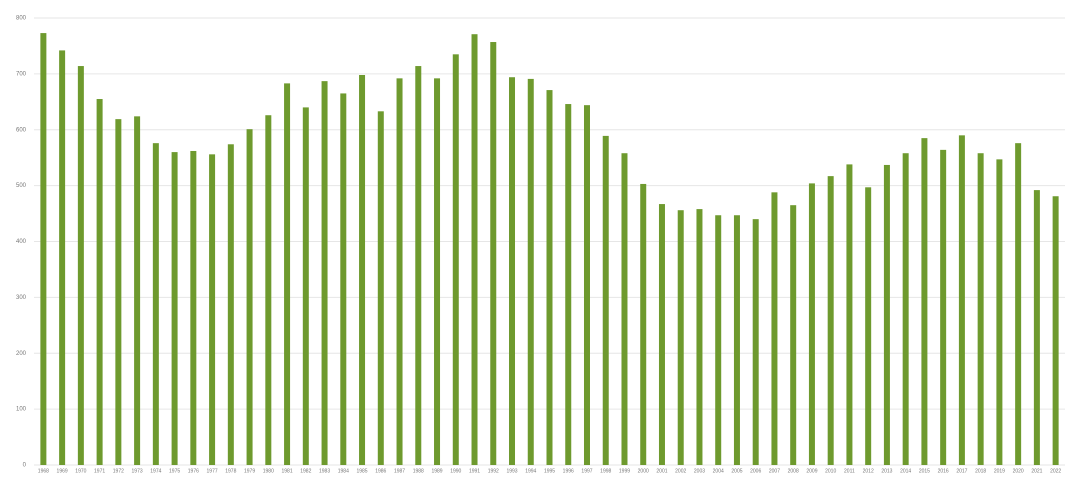 This screenshot has height=480, width=1068. What do you see at coordinates (1018, 471) in the screenshot?
I see `x-tick-label: 2020` at bounding box center [1018, 471].